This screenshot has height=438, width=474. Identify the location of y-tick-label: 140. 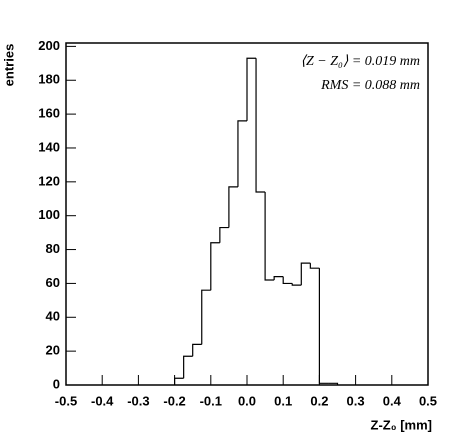
(49, 146).